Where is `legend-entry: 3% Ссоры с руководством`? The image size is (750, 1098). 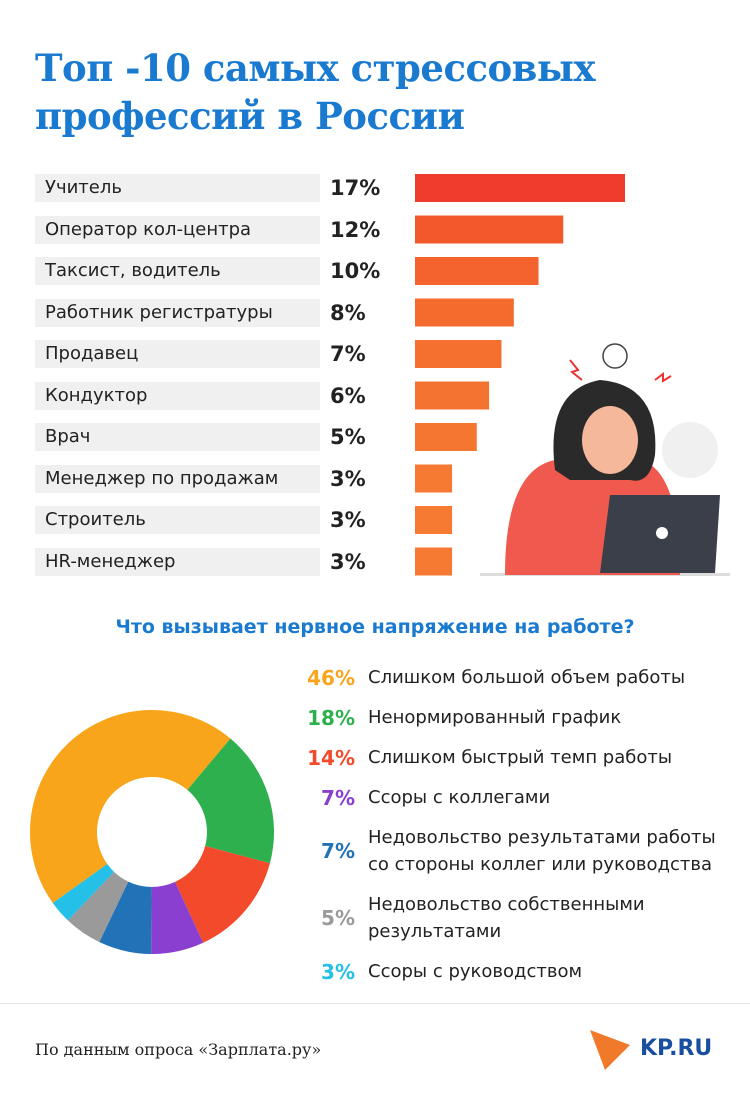 legend-entry: 3% Ссоры с руководством is located at coordinates (501, 971).